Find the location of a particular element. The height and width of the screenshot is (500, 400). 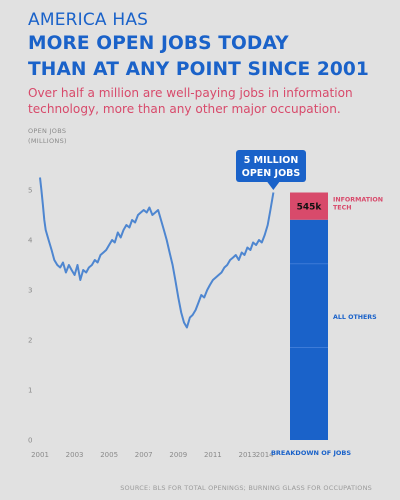

y-tick-label: 1 is located at coordinates (30, 391).